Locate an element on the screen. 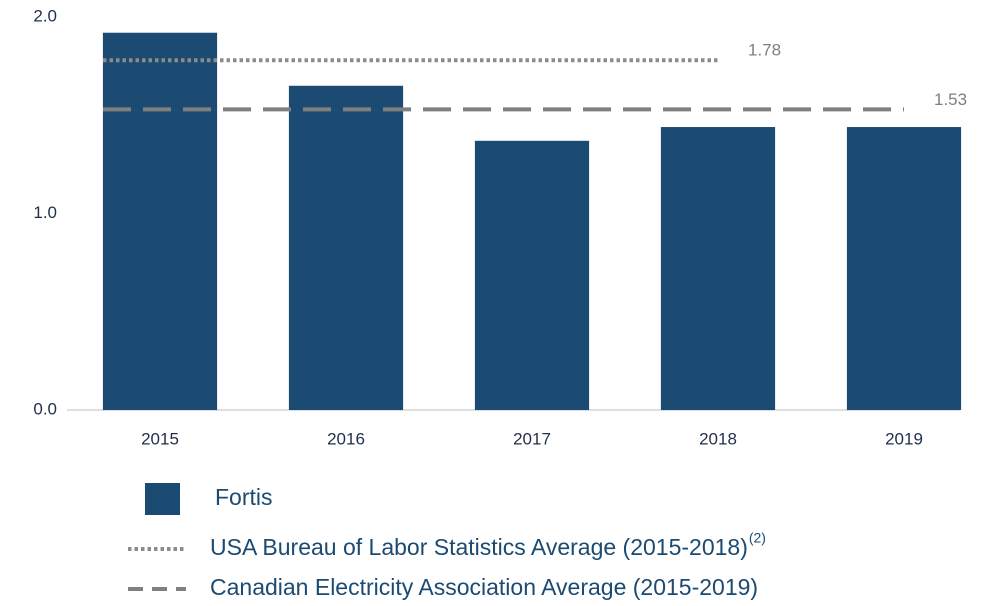 This screenshot has width=985, height=606. x-tick-label: 2018 is located at coordinates (718, 438).